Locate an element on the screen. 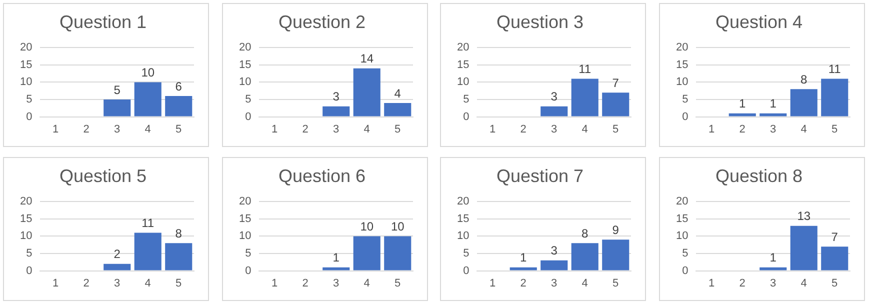  data-label: 2 is located at coordinates (117, 254).